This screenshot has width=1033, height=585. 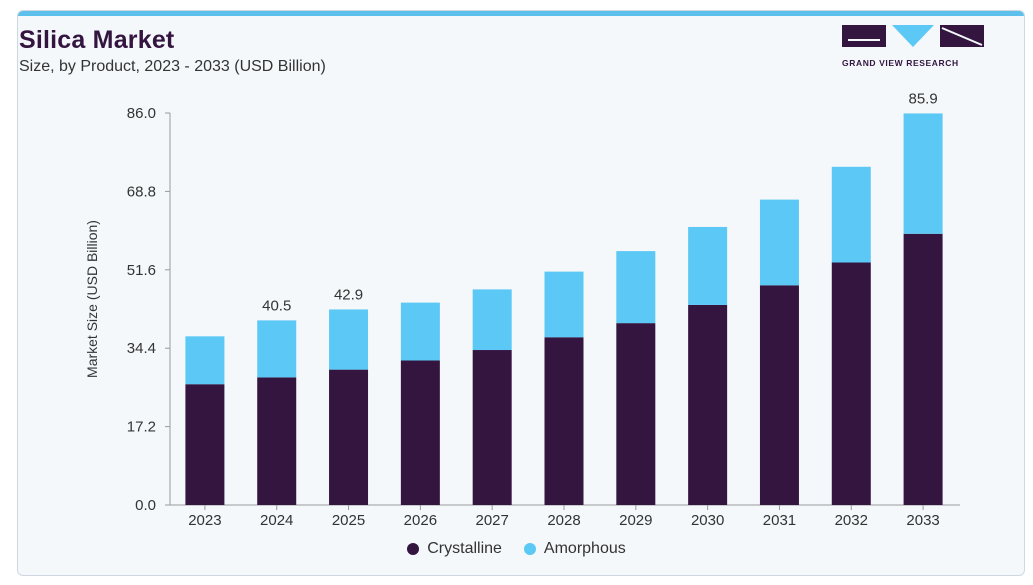 What do you see at coordinates (491, 520) in the screenshot?
I see `x-tick-label: 2027` at bounding box center [491, 520].